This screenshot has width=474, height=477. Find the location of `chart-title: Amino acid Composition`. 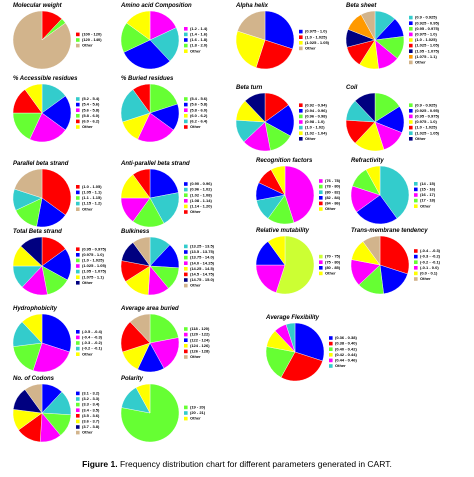

chart-title: Amino acid Composition is located at coordinates (156, 6).